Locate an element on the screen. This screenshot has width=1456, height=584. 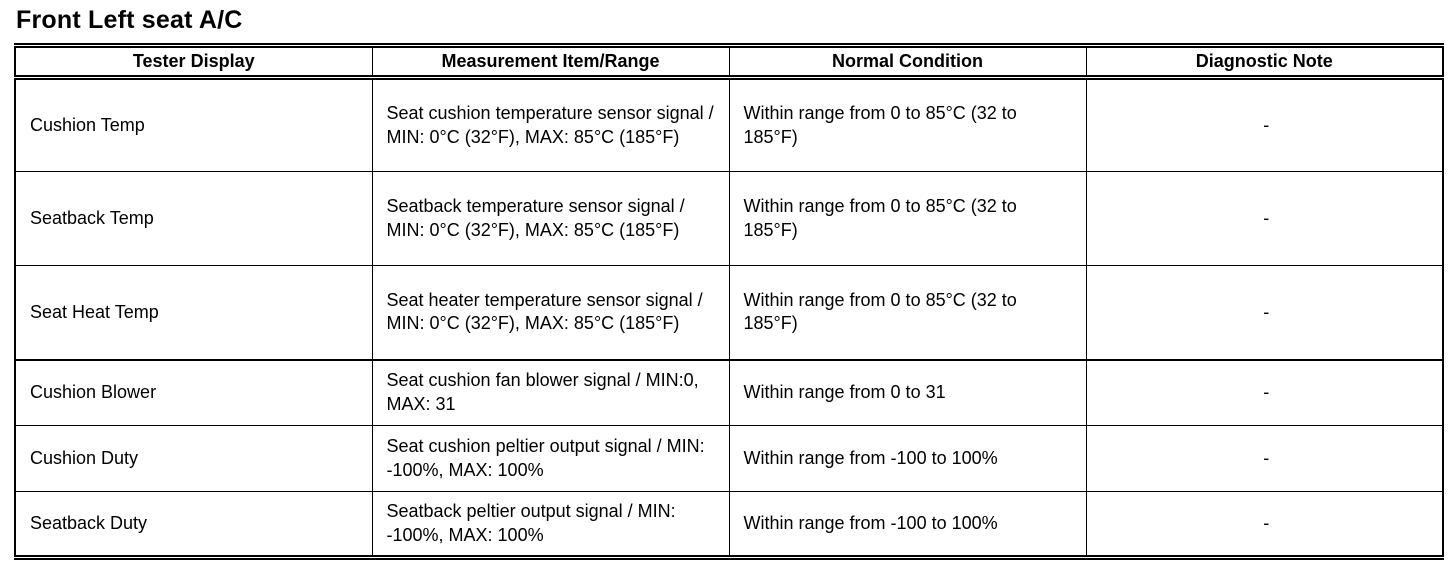
page-title: Front Left seat A/C is located at coordinates (129, 20).